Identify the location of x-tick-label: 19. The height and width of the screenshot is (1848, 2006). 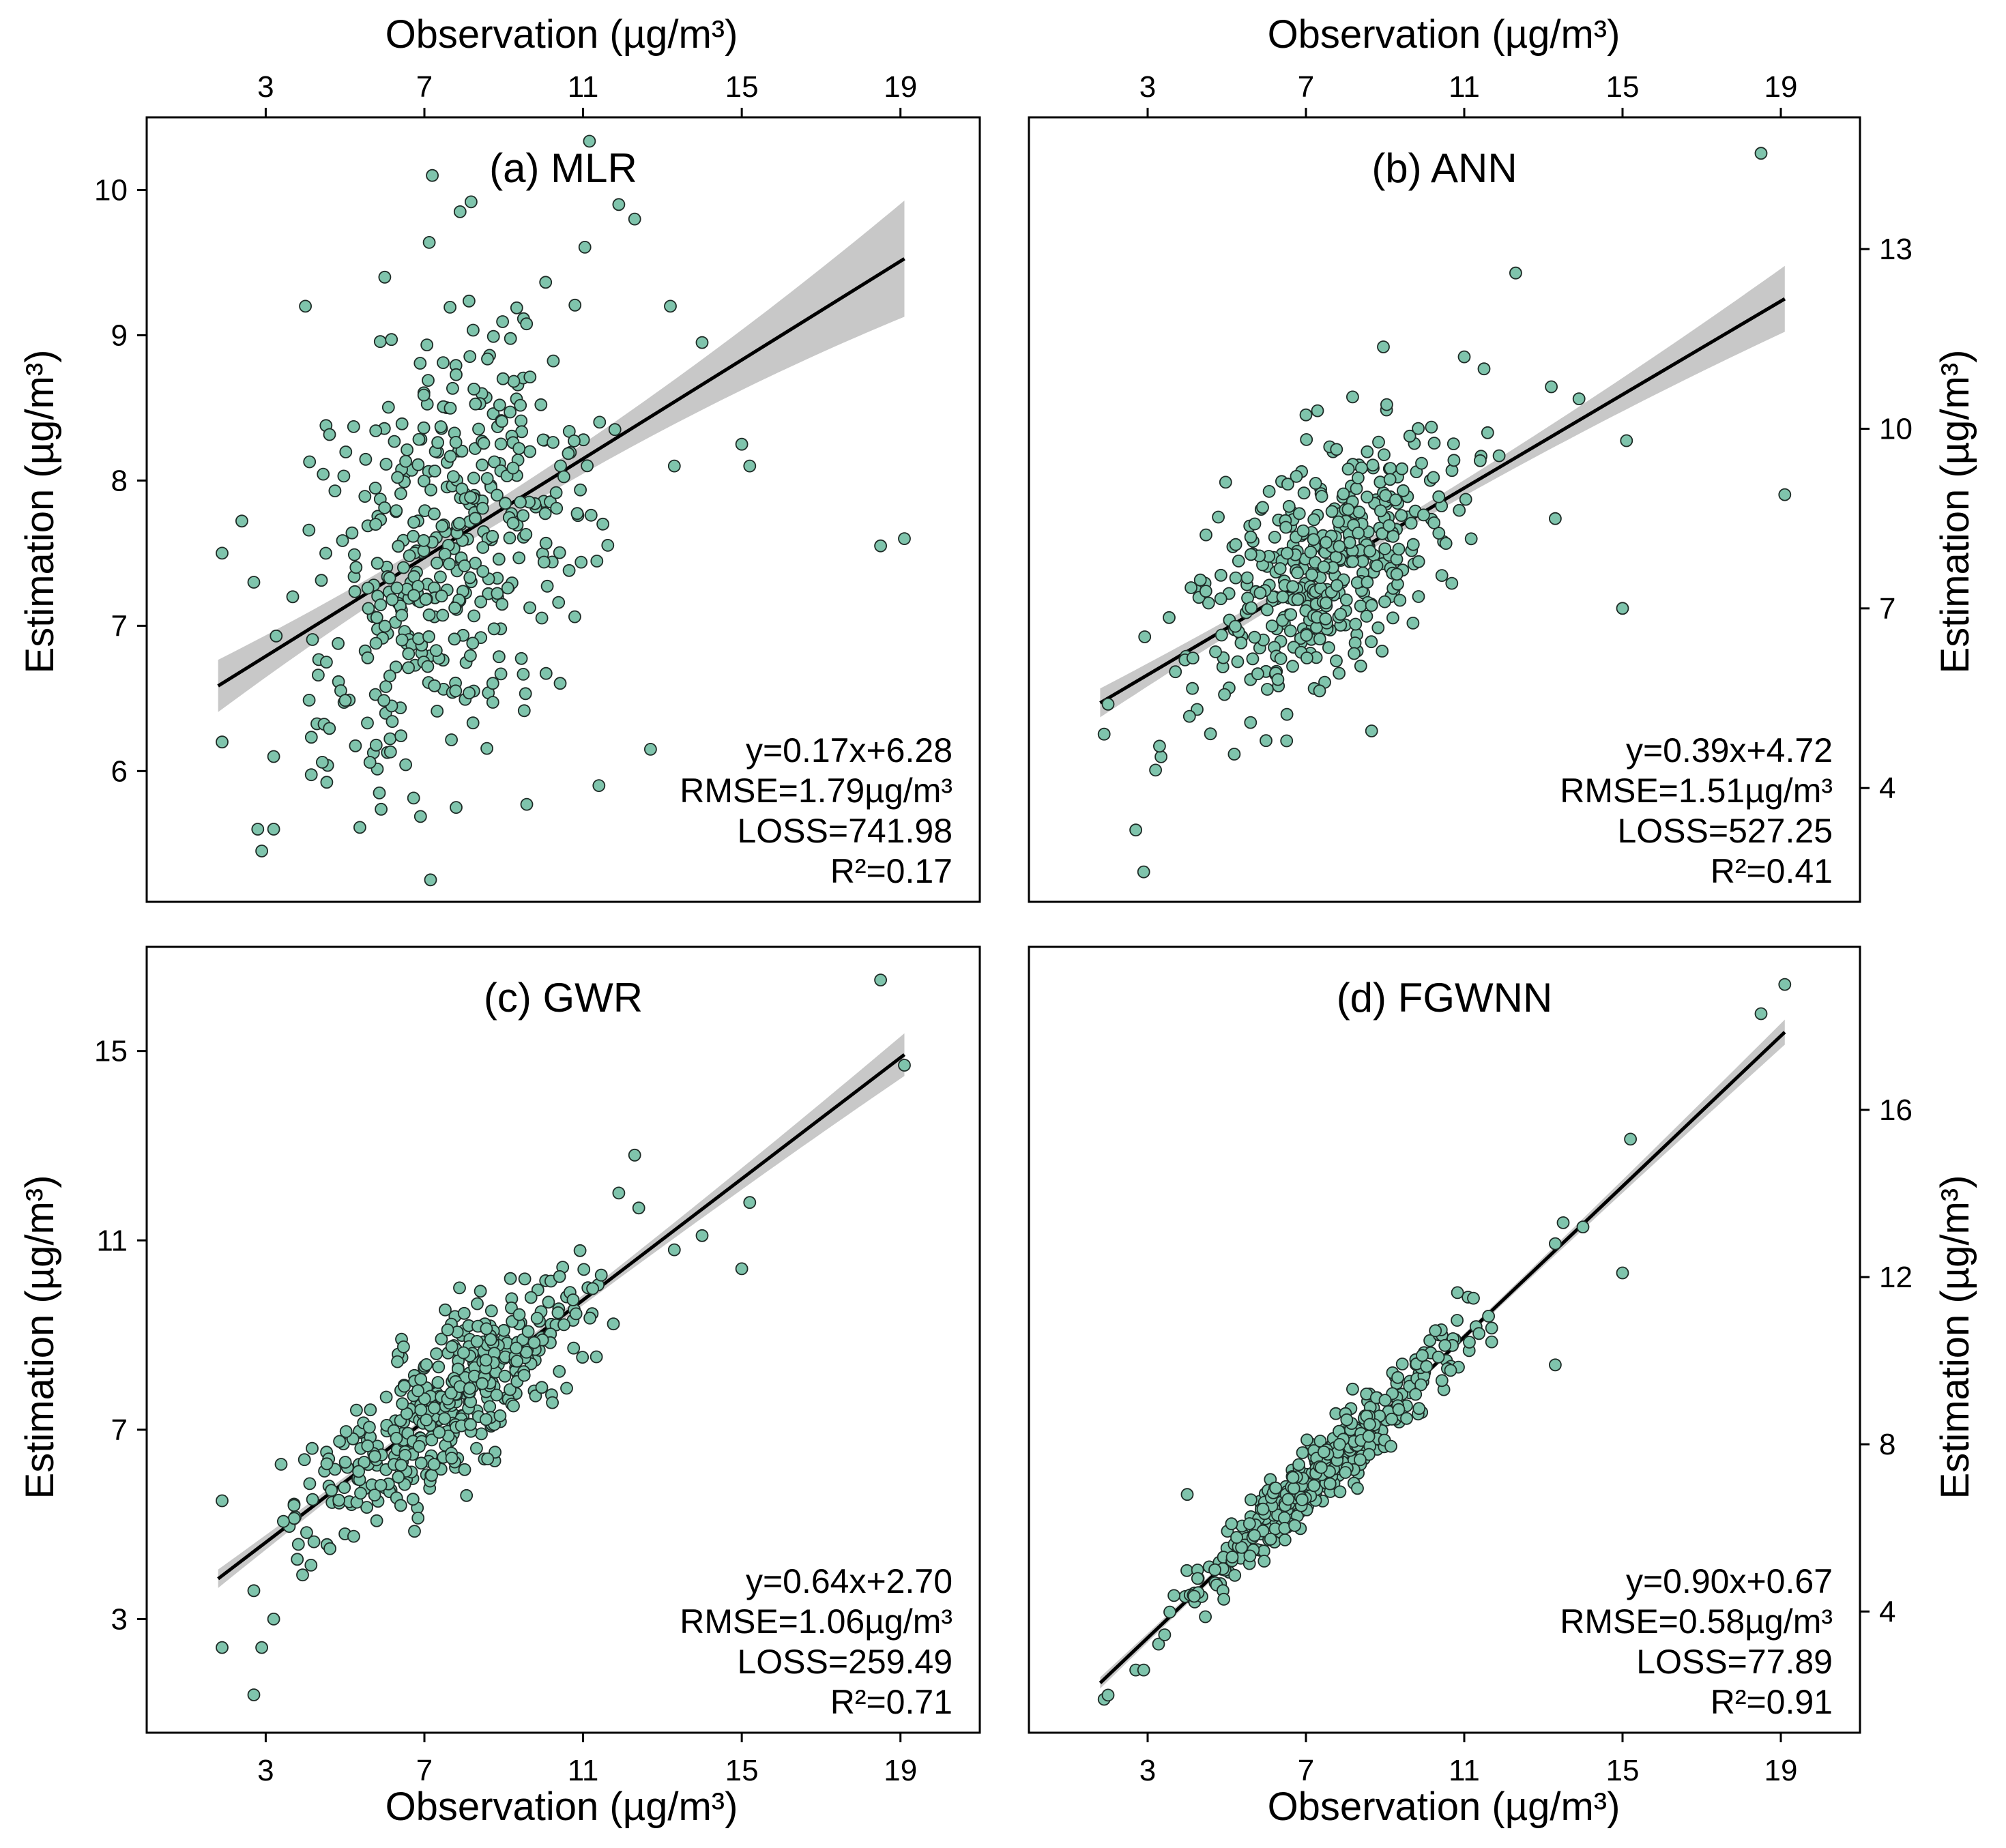
(901, 1770).